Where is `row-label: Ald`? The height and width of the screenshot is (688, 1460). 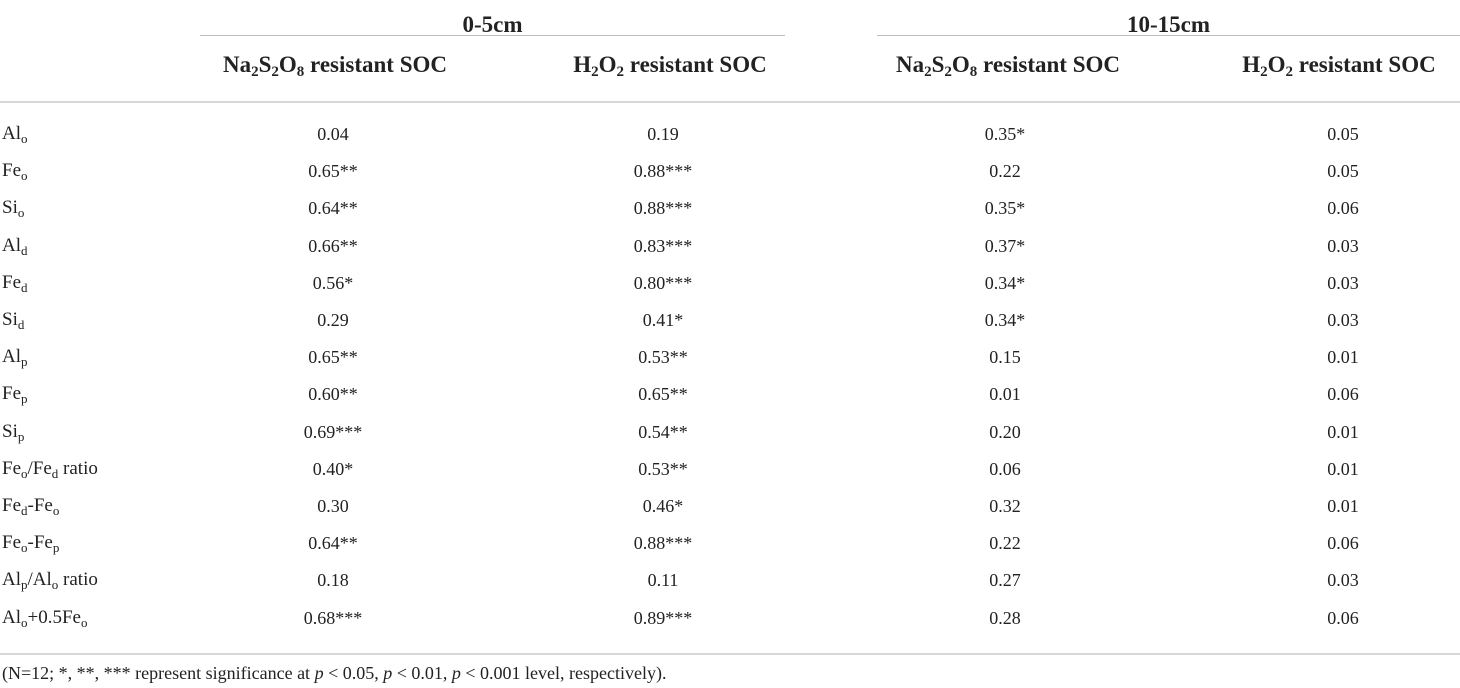
row-label: Ald is located at coordinates (15, 246).